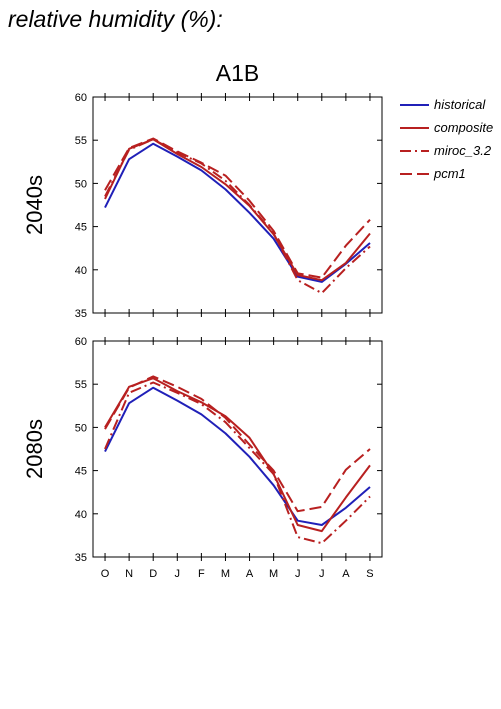 The width and height of the screenshot is (501, 709). I want to click on x-tick-label: N, so click(129, 574).